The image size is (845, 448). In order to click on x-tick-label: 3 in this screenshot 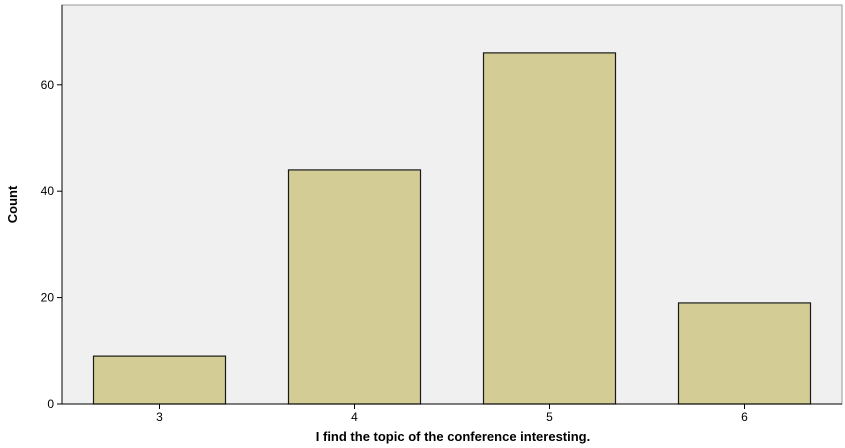, I will do `click(159, 417)`.